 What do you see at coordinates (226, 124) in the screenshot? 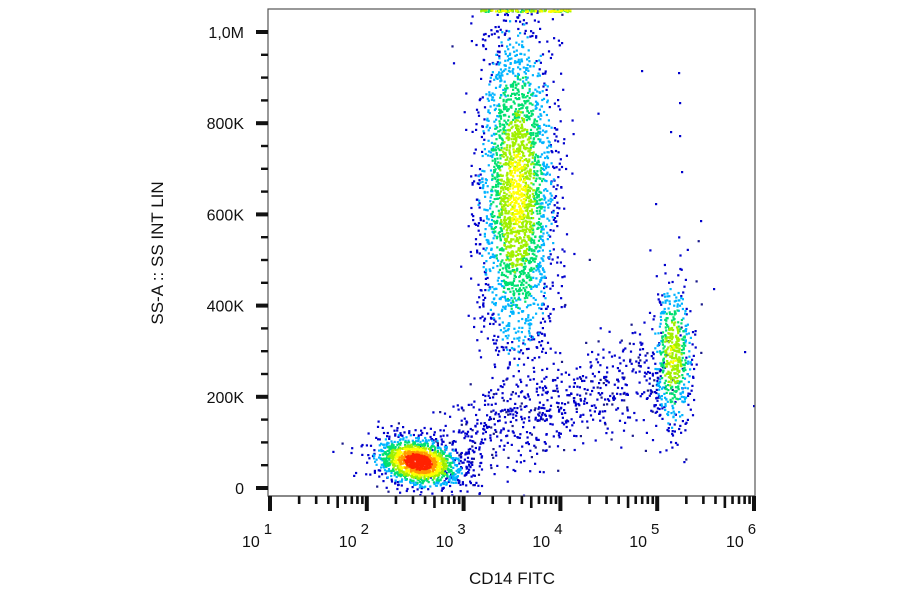
I see `y-tick-label: 800K` at bounding box center [226, 124].